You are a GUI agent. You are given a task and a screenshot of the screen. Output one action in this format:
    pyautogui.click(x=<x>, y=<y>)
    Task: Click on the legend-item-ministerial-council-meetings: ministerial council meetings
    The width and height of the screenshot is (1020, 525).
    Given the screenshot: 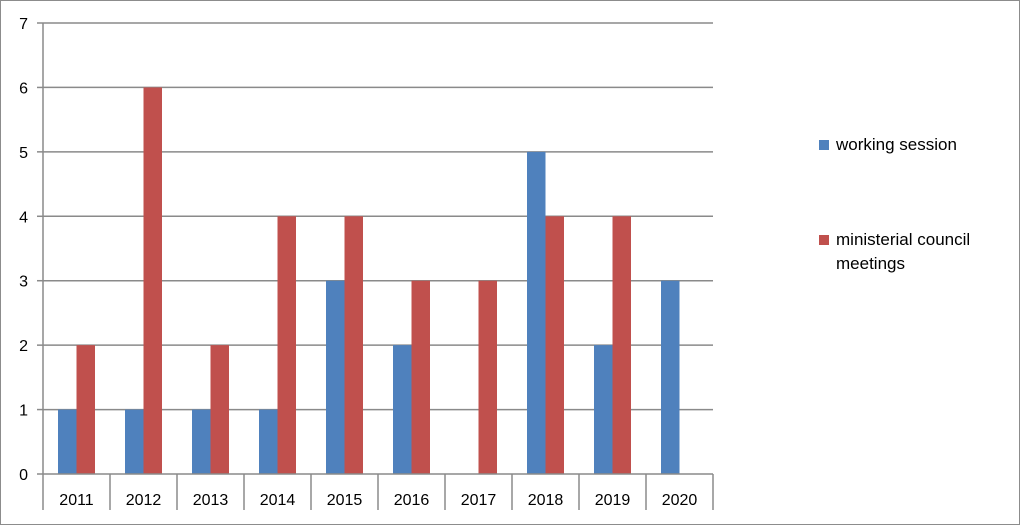 What is the action you would take?
    pyautogui.click(x=914, y=252)
    